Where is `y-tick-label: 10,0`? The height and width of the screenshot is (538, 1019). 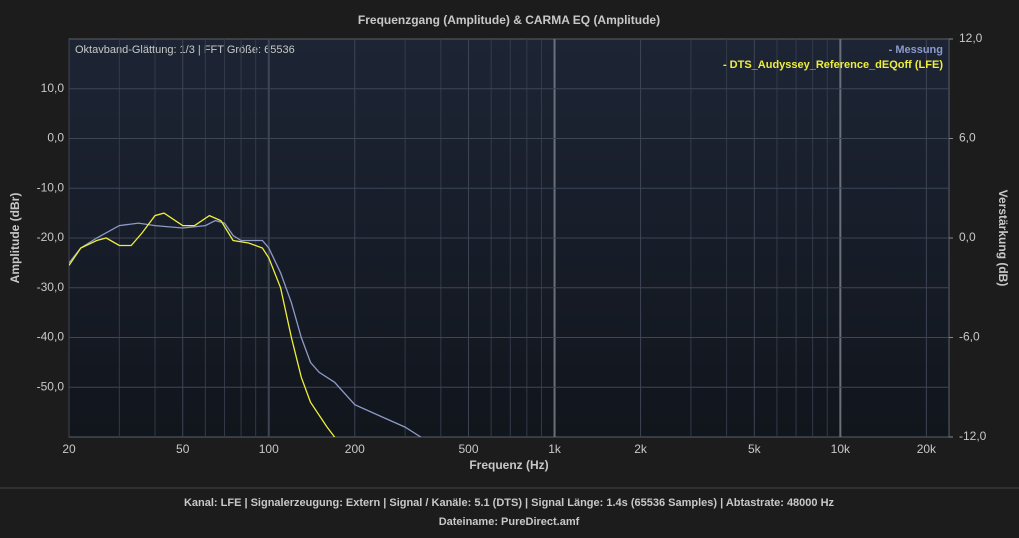
y-tick-label: 10,0 is located at coordinates (53, 88).